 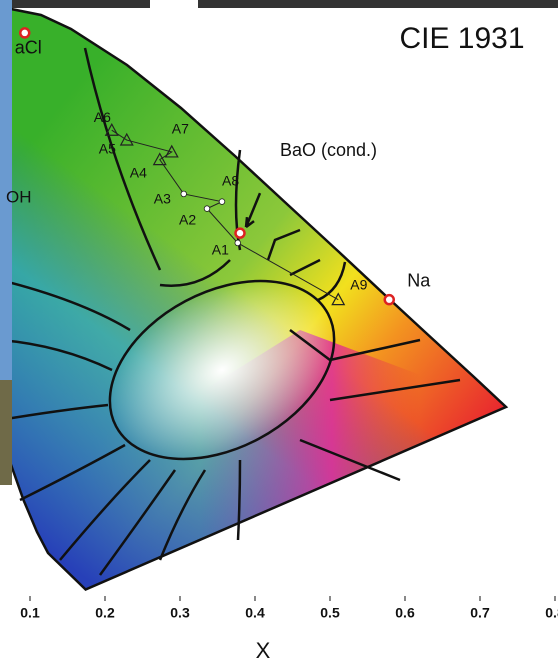 I want to click on annotation: OH, so click(x=19, y=196).